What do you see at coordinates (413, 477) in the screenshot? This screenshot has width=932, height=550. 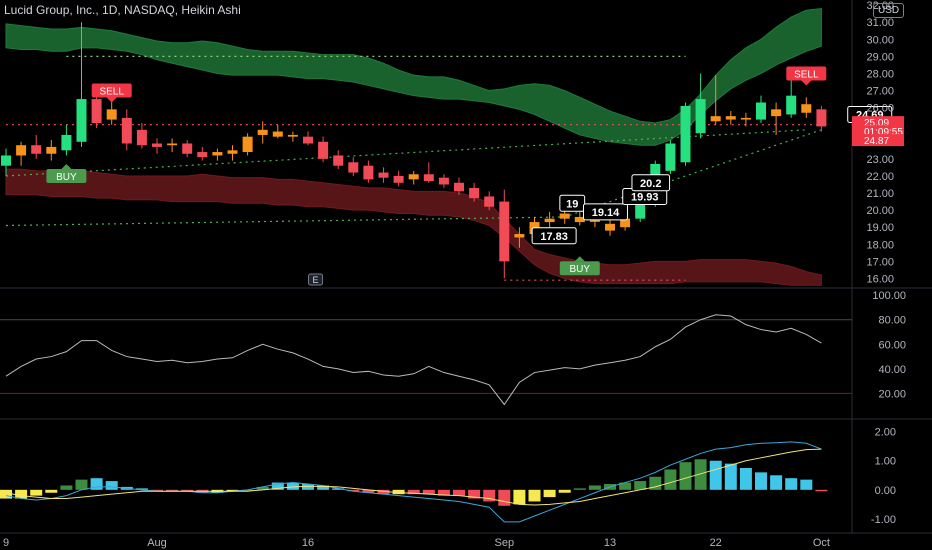 I see `macd-signal-line` at bounding box center [413, 477].